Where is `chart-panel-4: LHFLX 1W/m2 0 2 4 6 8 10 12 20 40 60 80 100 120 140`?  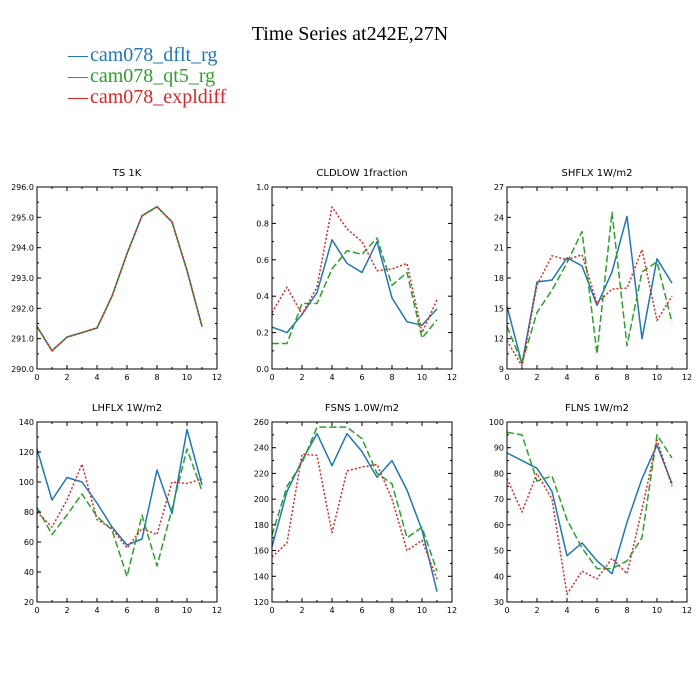 chart-panel-4: LHFLX 1W/m2 0 2 4 6 8 10 12 20 40 60 80 100 120 140 is located at coordinates (120, 509).